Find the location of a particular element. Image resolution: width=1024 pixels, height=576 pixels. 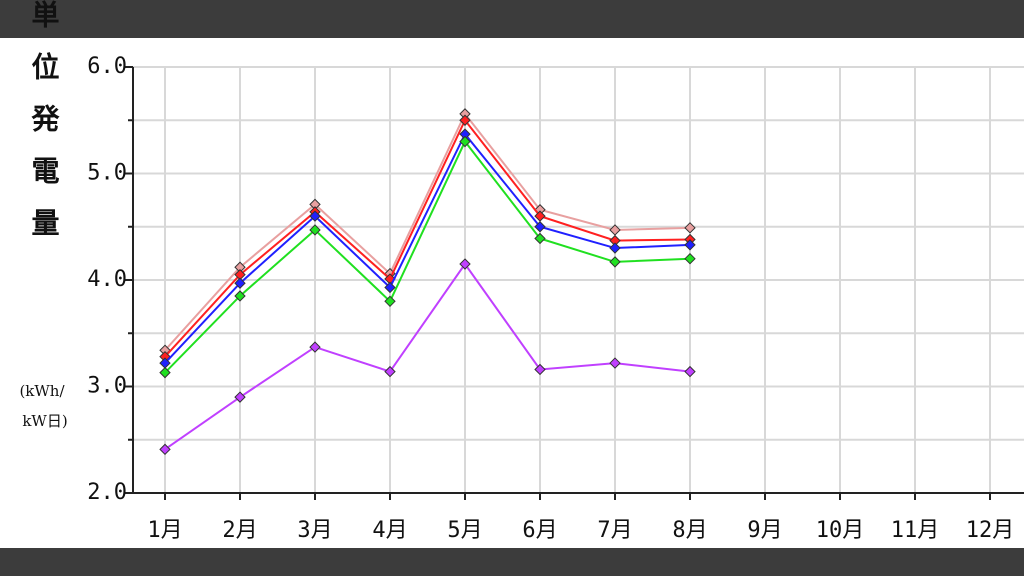

y-axis-unit: (kWh/ is located at coordinates (42, 391).